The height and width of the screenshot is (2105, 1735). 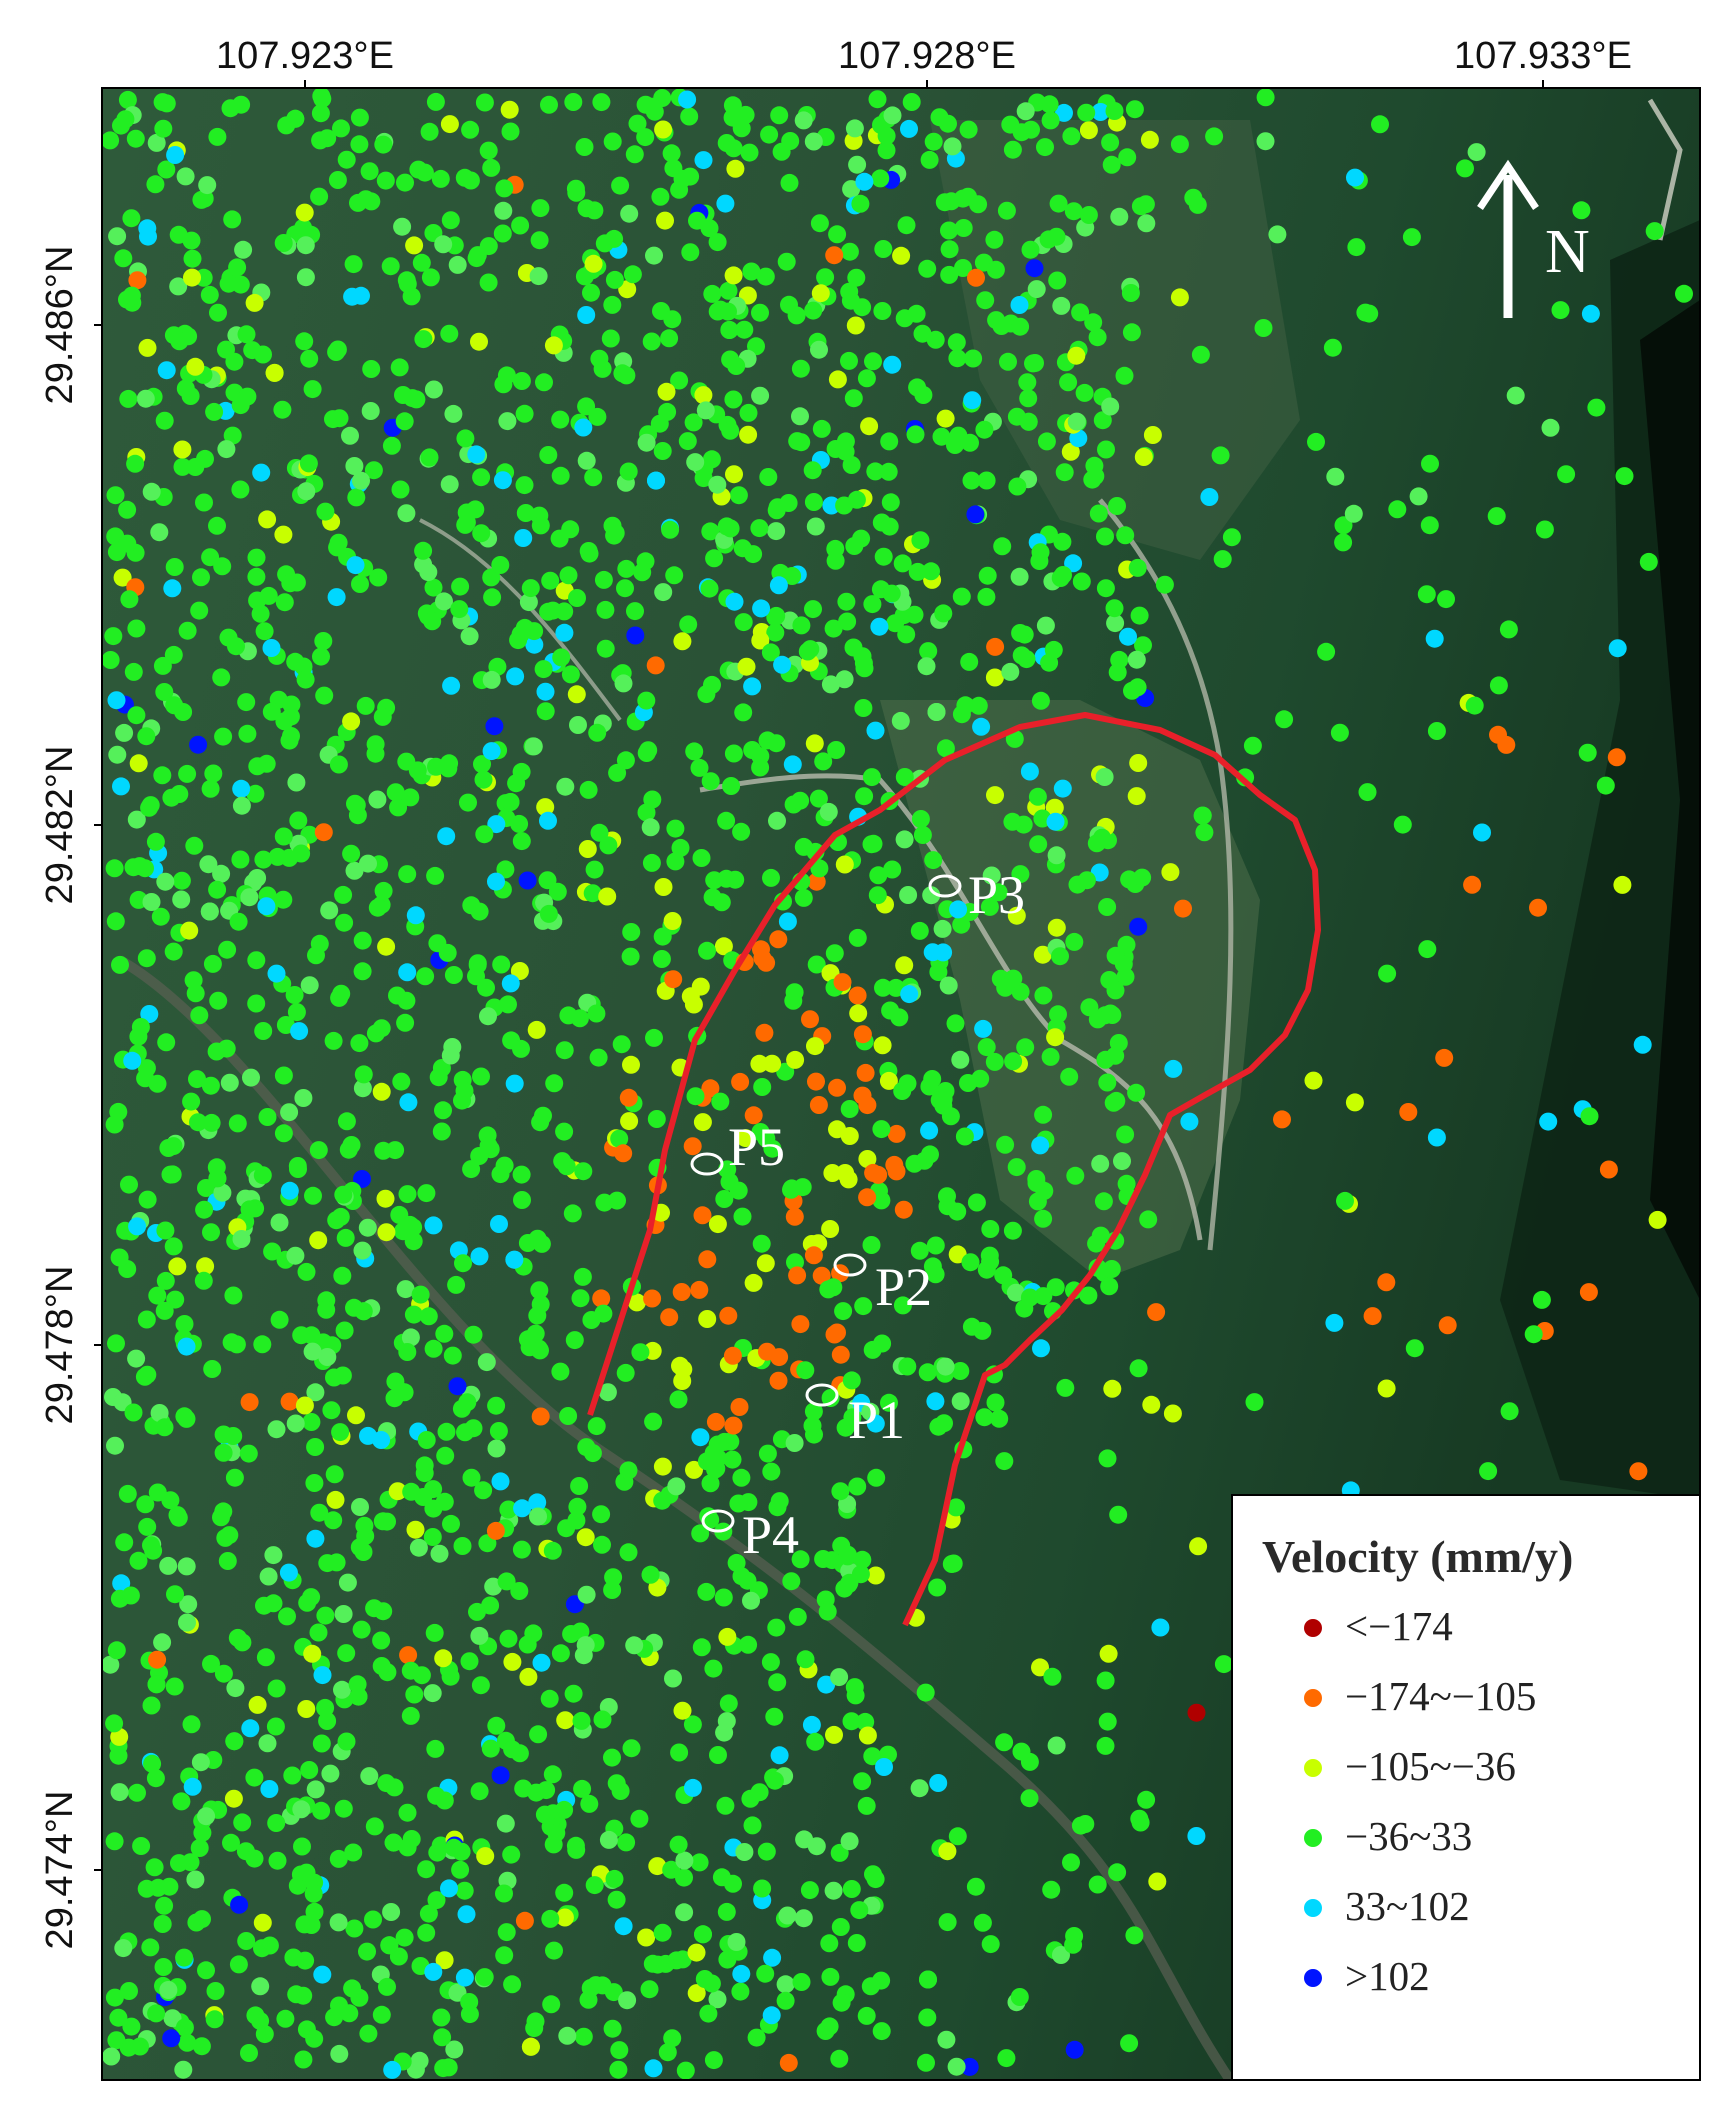 What do you see at coordinates (976, 895) in the screenshot?
I see `point-marker-p3: P3` at bounding box center [976, 895].